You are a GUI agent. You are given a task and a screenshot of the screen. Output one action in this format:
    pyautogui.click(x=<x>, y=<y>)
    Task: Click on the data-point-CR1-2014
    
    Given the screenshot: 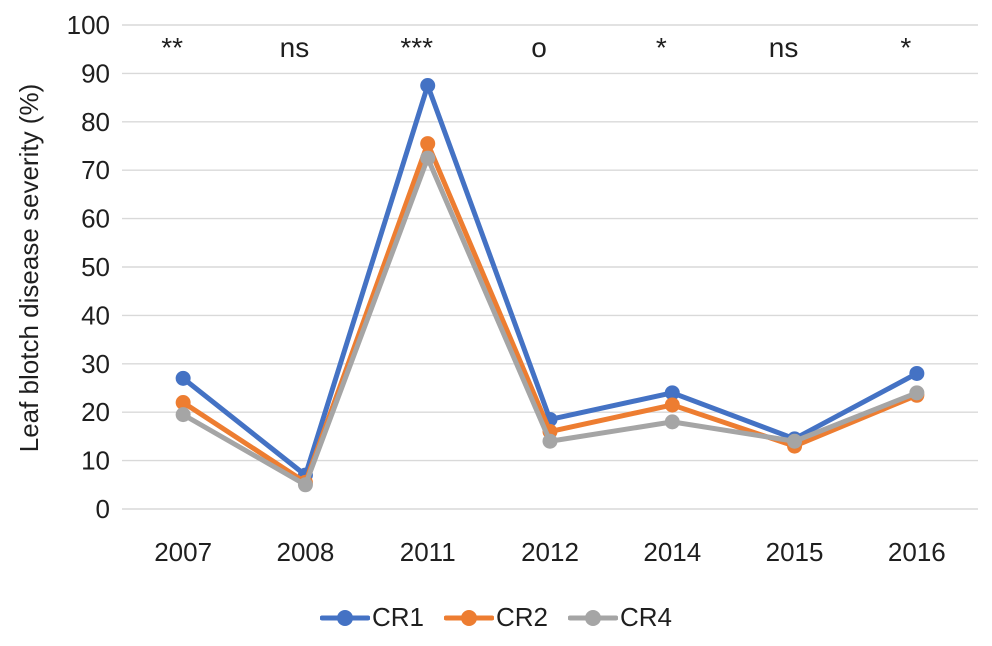 What is the action you would take?
    pyautogui.click(x=672, y=393)
    